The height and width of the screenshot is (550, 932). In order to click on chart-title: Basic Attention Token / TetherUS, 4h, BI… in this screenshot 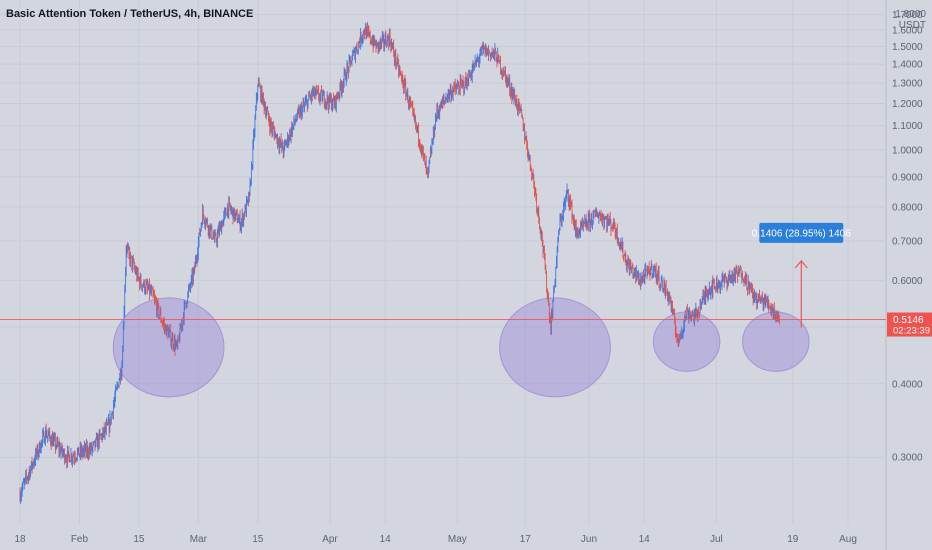, I will do `click(130, 14)`.